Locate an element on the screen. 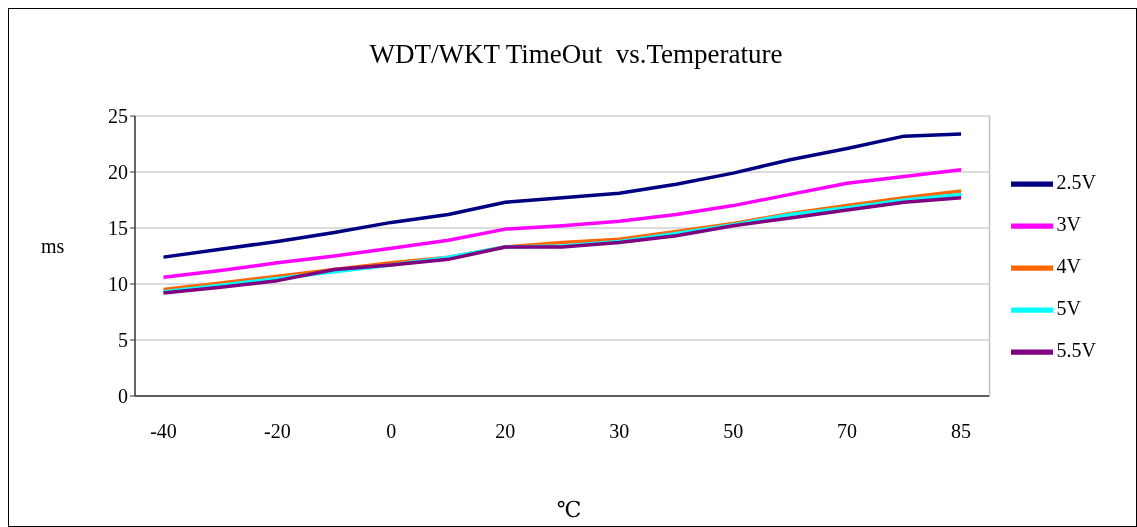 The height and width of the screenshot is (527, 1137). x-tick-label: 20 is located at coordinates (505, 431).